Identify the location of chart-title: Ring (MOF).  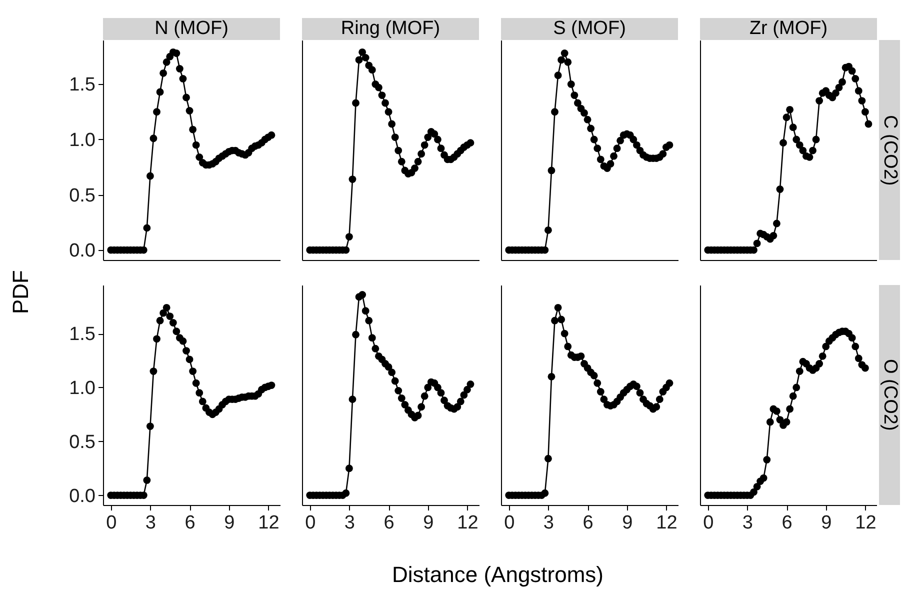
(390, 29).